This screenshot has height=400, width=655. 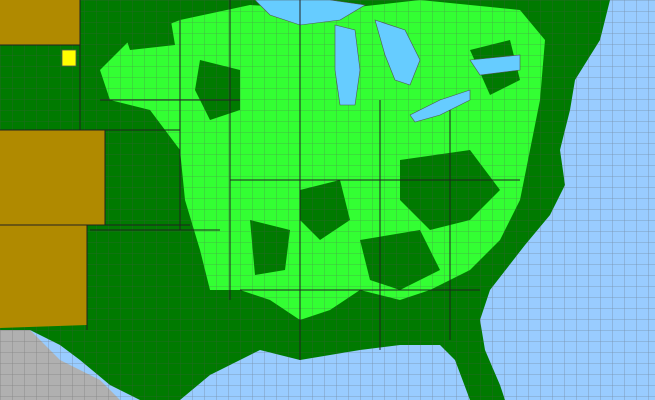 What do you see at coordinates (440, 106) in the screenshot?
I see `lake-erie` at bounding box center [440, 106].